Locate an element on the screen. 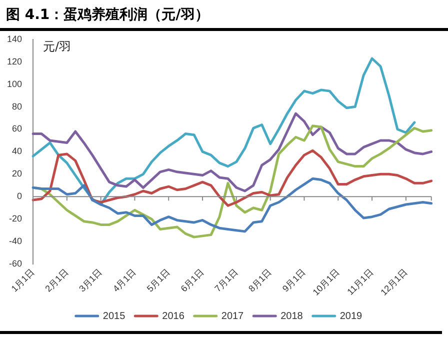 This screenshot has height=347, width=448. y-tick-label: 120 is located at coordinates (14, 61).